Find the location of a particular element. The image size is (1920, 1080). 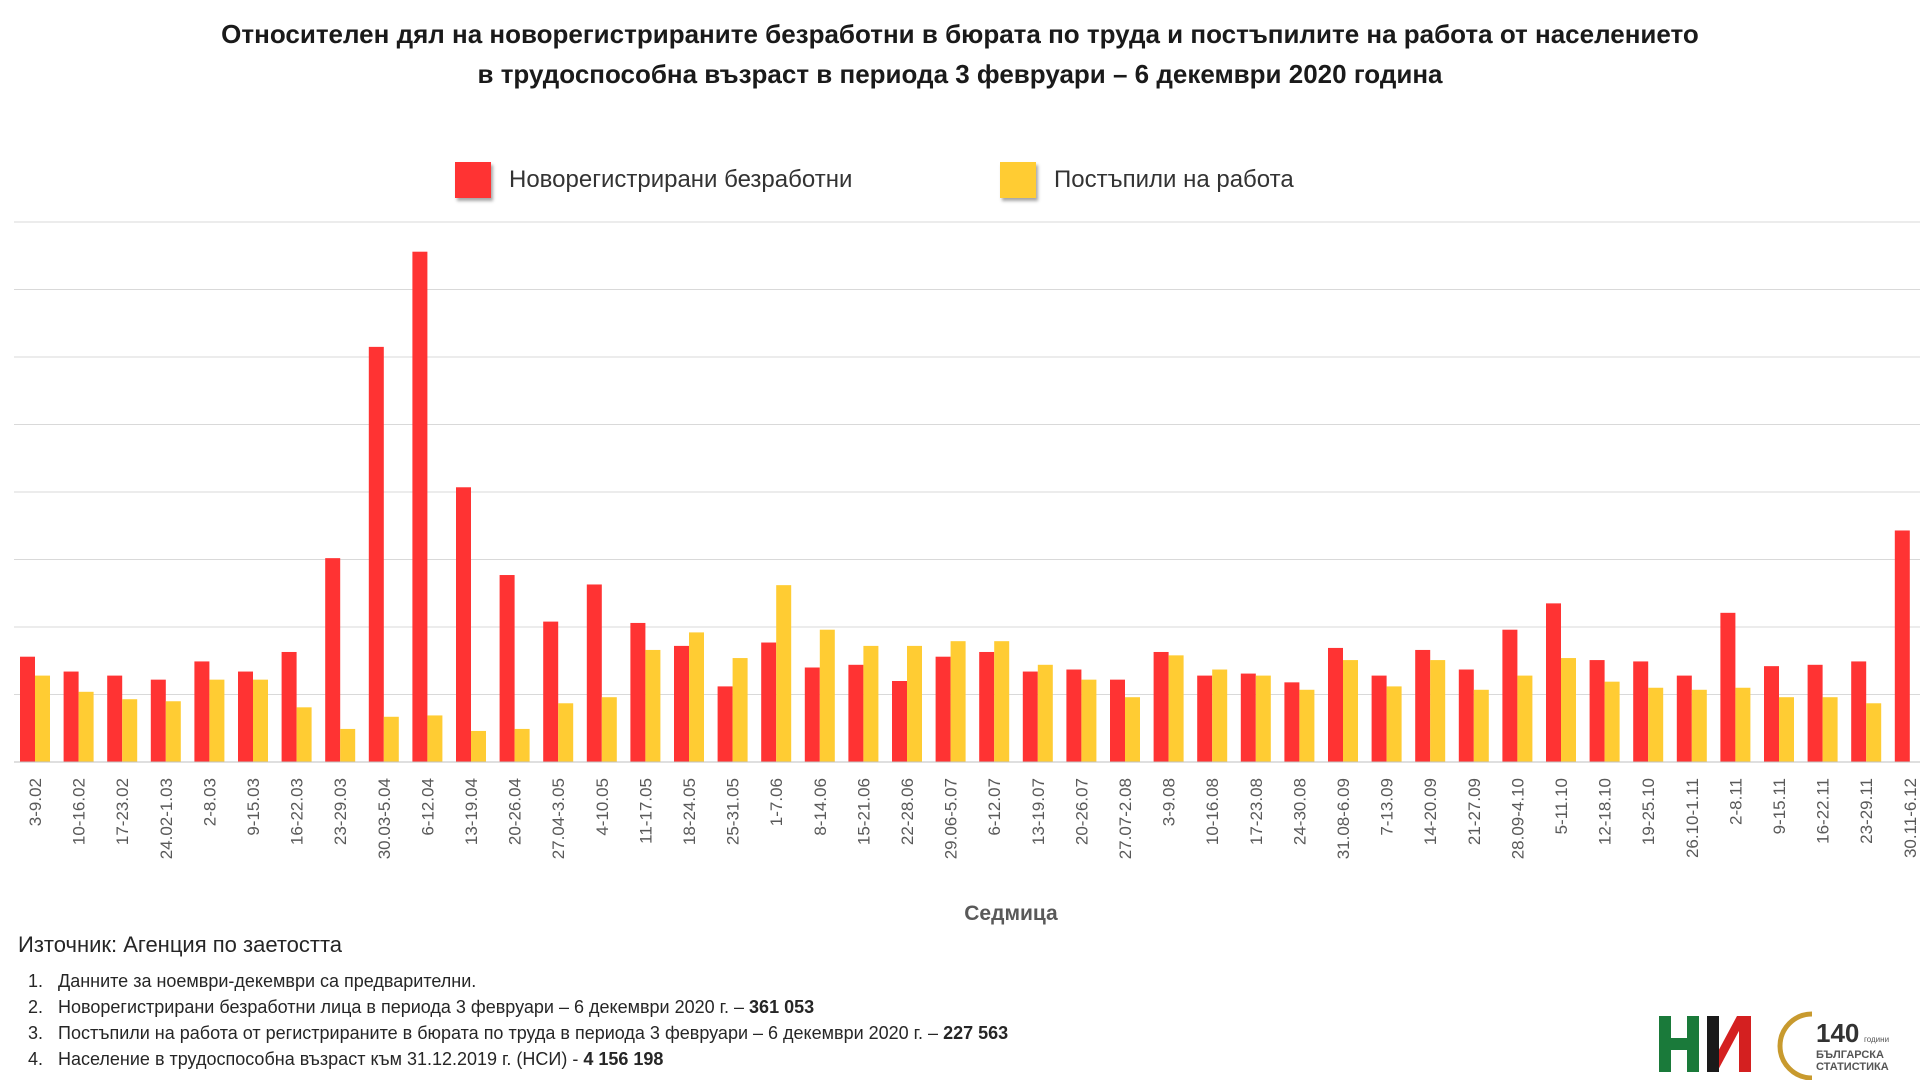

x-tick-label: 10-16.02 is located at coordinates (79, 811).